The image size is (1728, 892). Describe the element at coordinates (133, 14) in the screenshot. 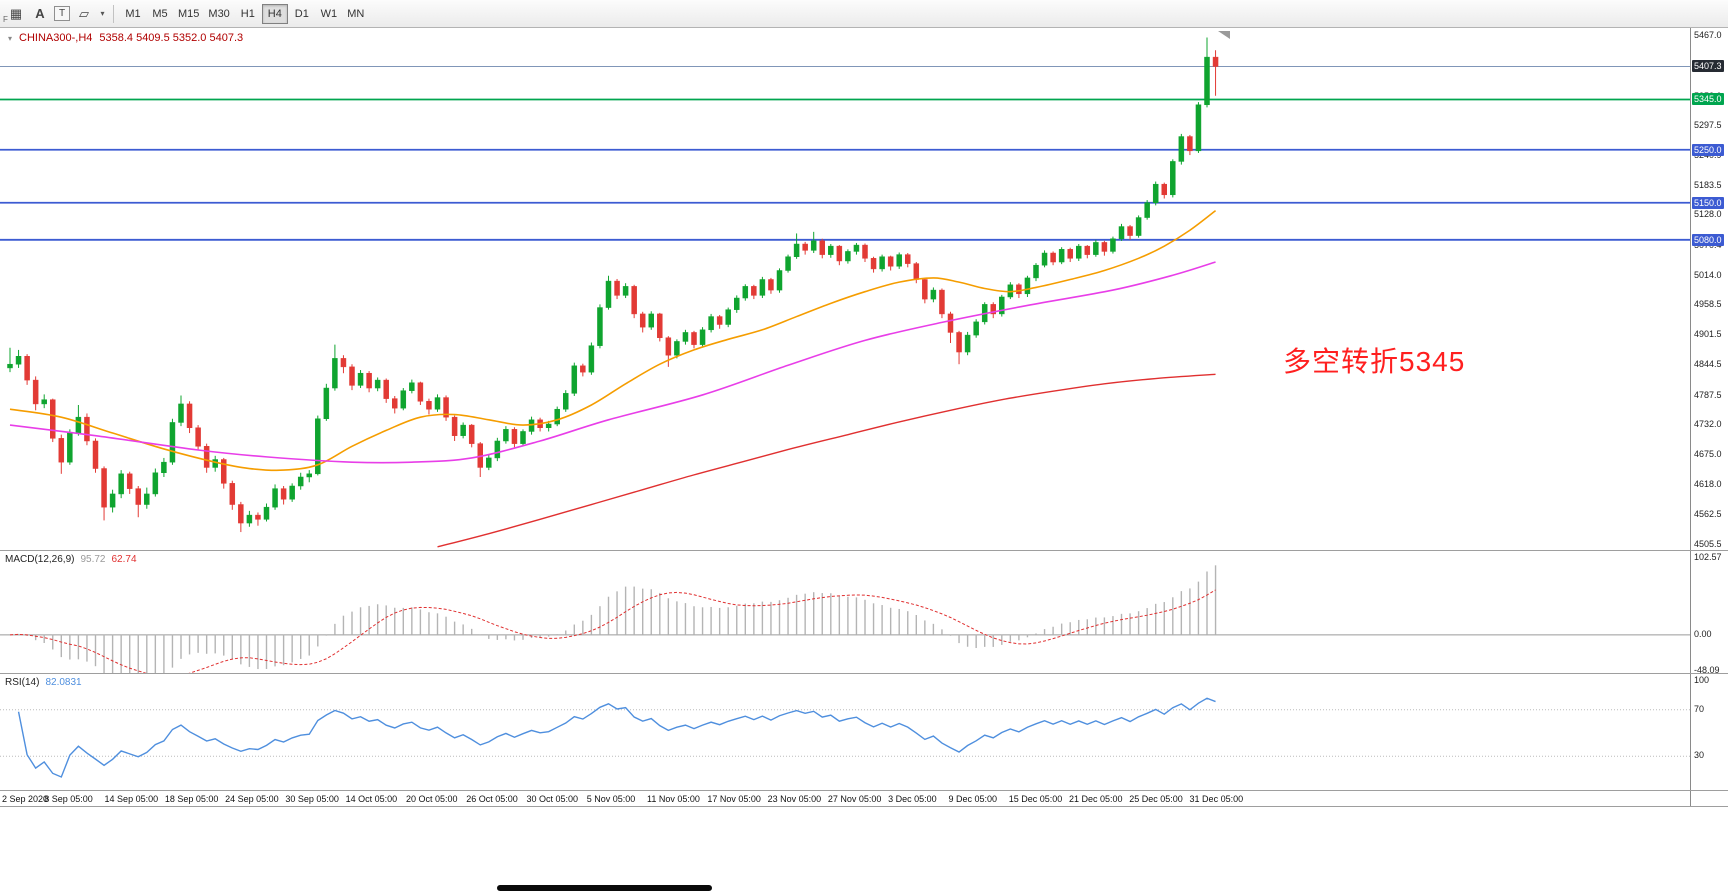

I see `timeframe-m1: M1` at that location.